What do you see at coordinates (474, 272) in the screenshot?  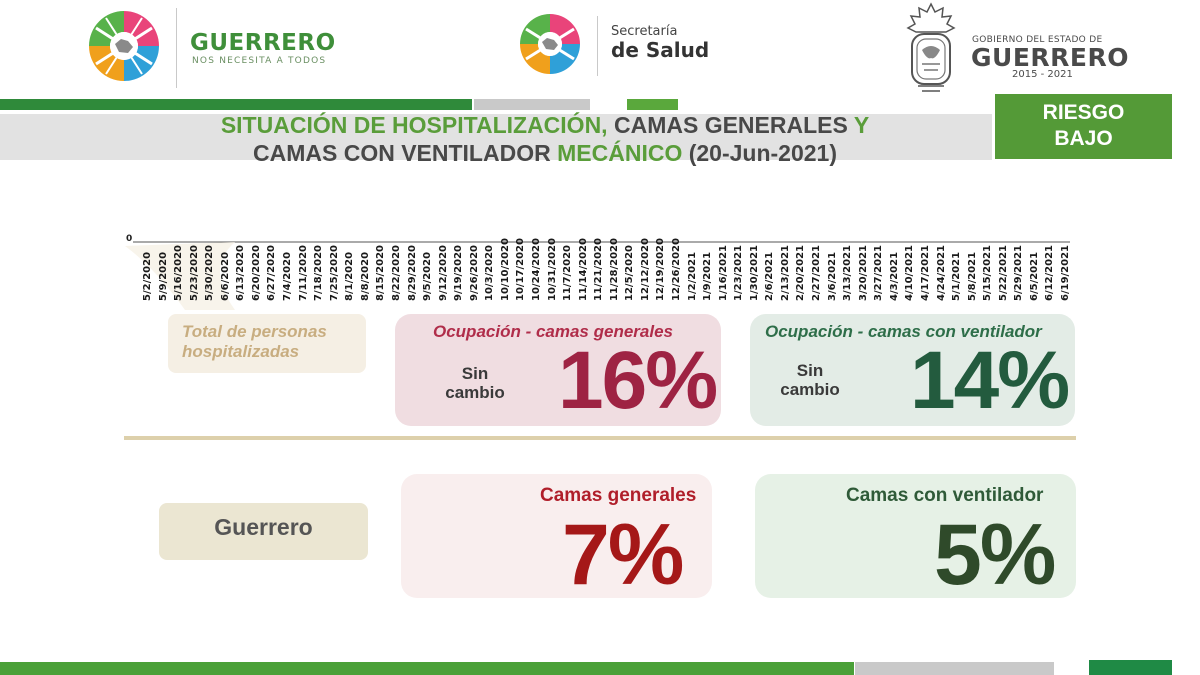 I see `axis-date-label: 9/26/2020` at bounding box center [474, 272].